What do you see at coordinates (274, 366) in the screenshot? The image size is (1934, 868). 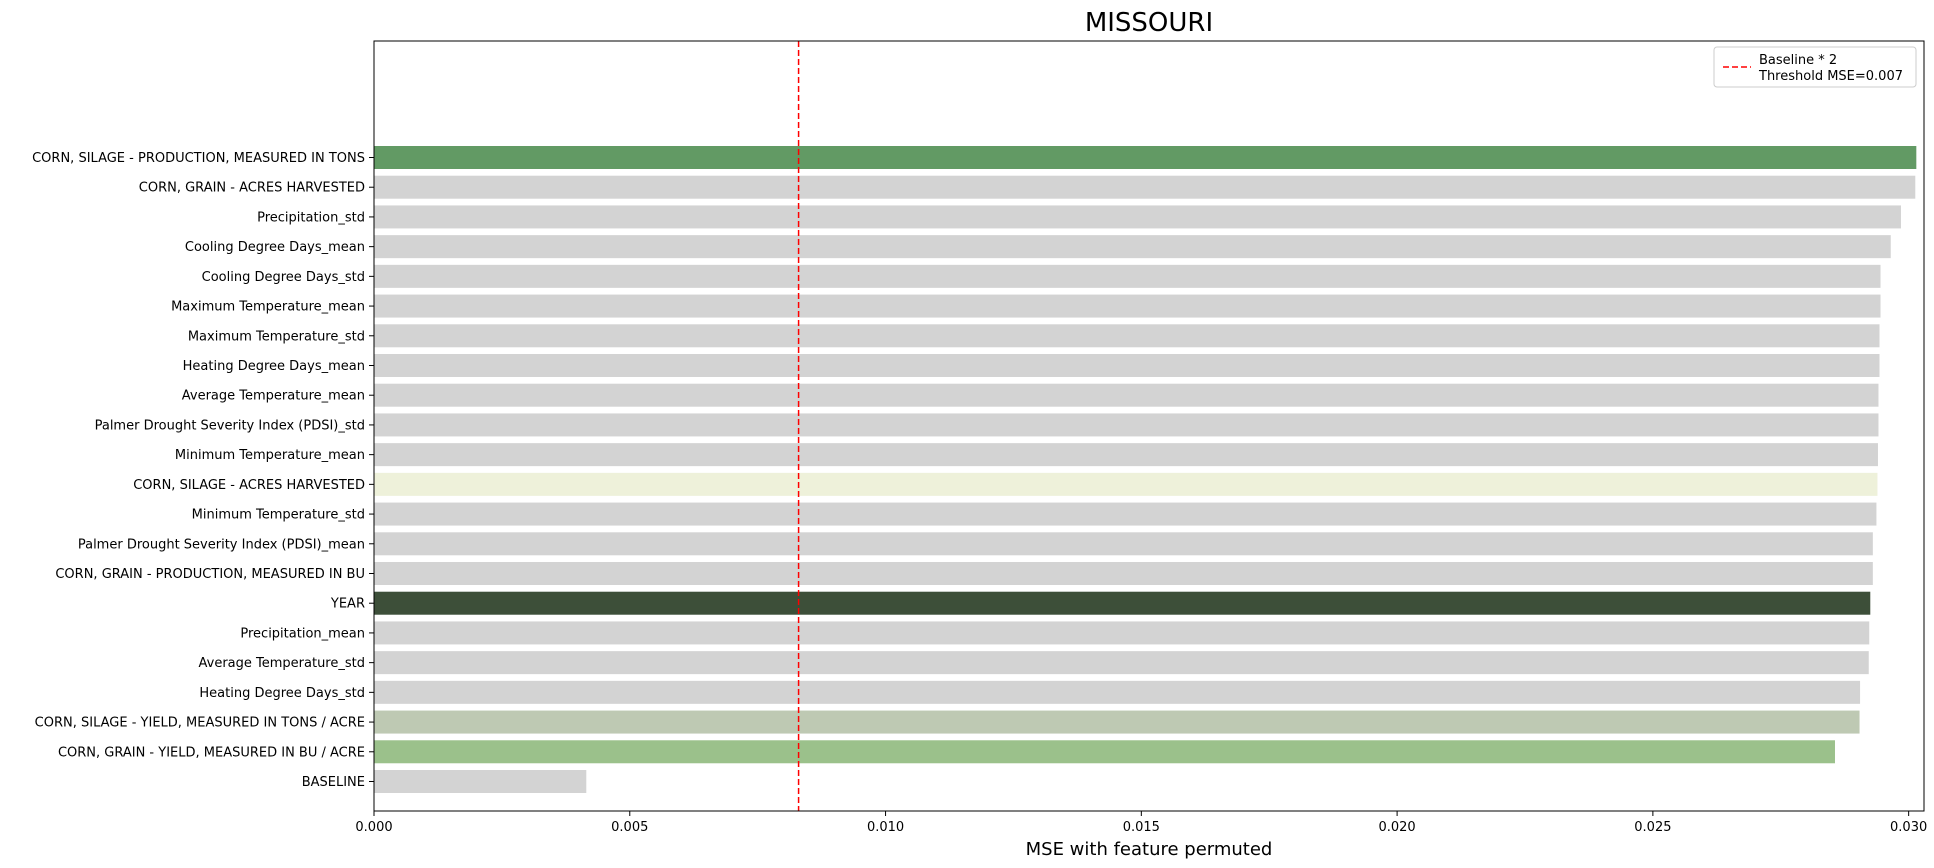 I see `y-tick-label: Heating Degree Days_mean` at bounding box center [274, 366].